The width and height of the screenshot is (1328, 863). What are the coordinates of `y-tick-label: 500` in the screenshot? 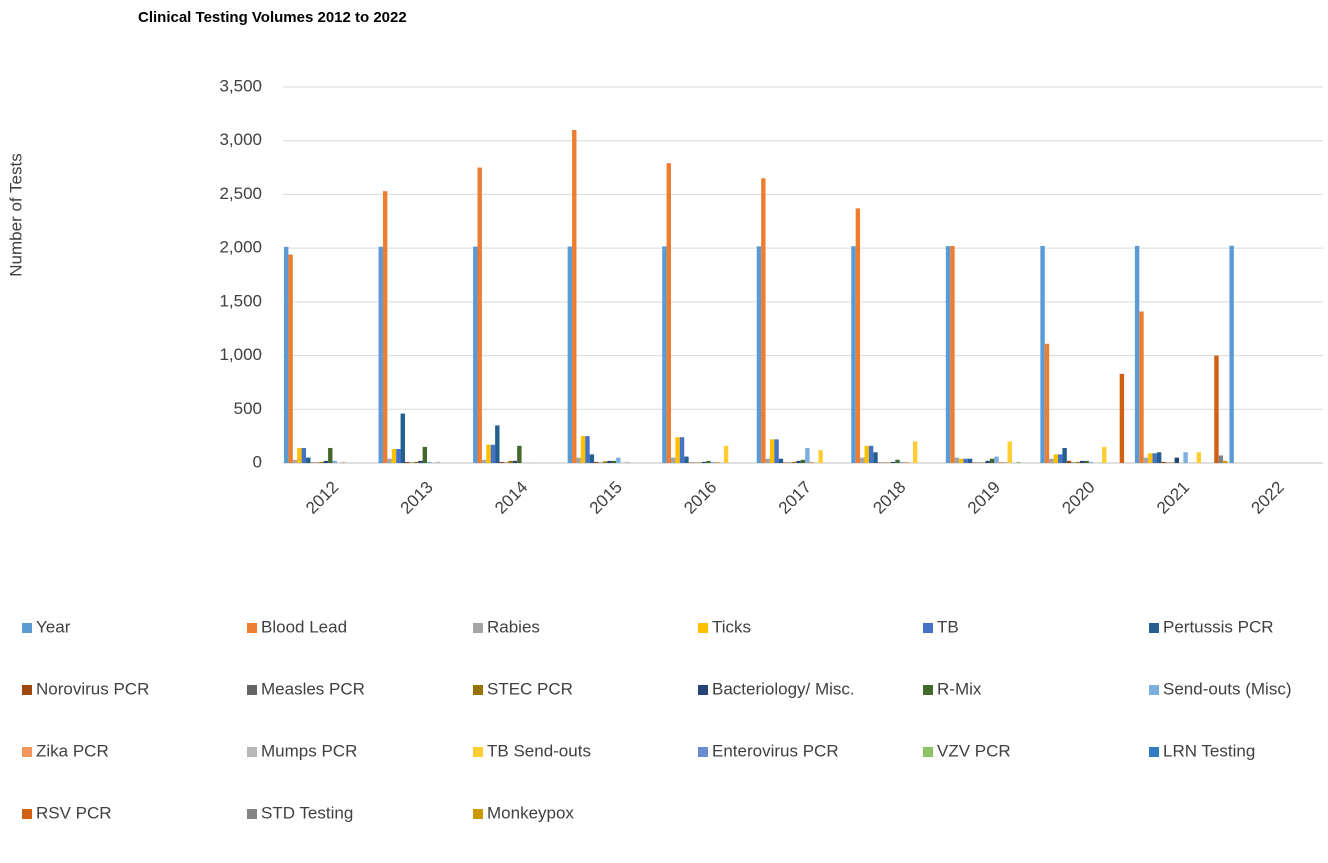 It's located at (248, 408).